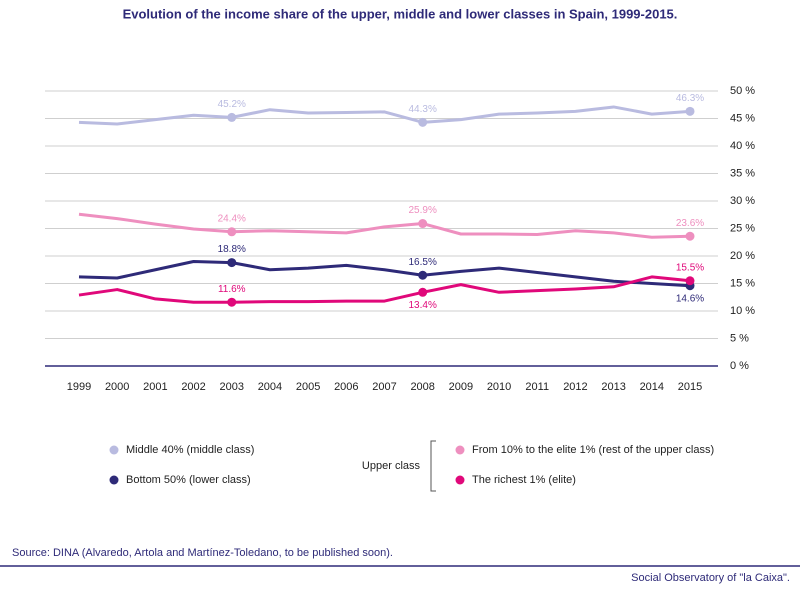 This screenshot has width=800, height=591. Describe the element at coordinates (117, 387) in the screenshot. I see `x-tick-label: 2000` at that location.